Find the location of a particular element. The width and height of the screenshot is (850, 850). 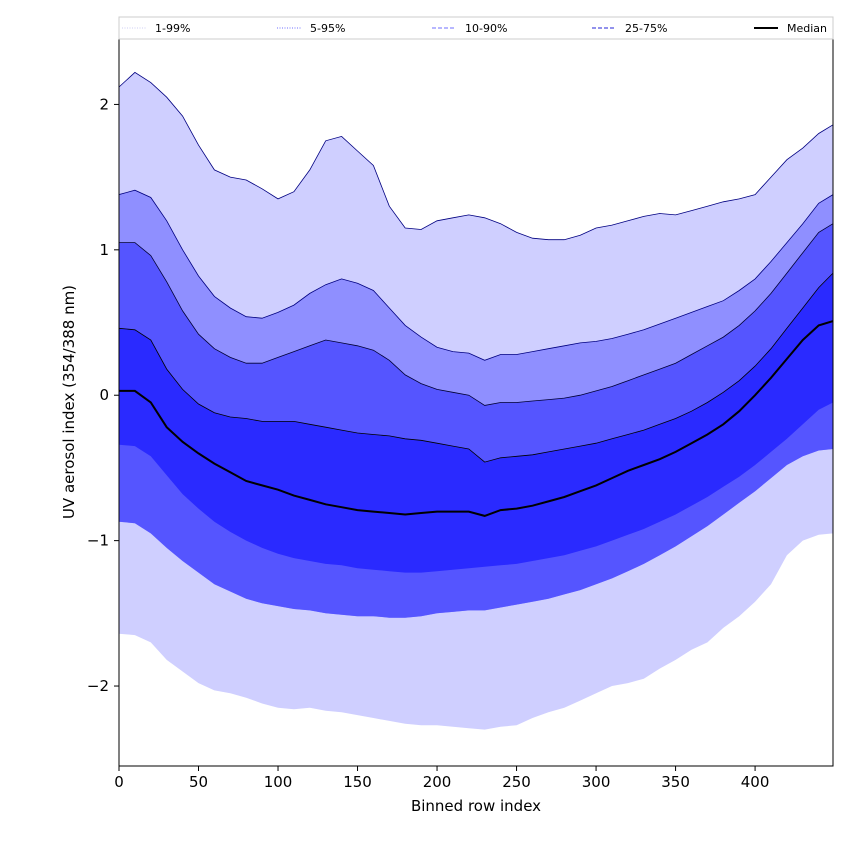

legend-frame is located at coordinates (476, 28).